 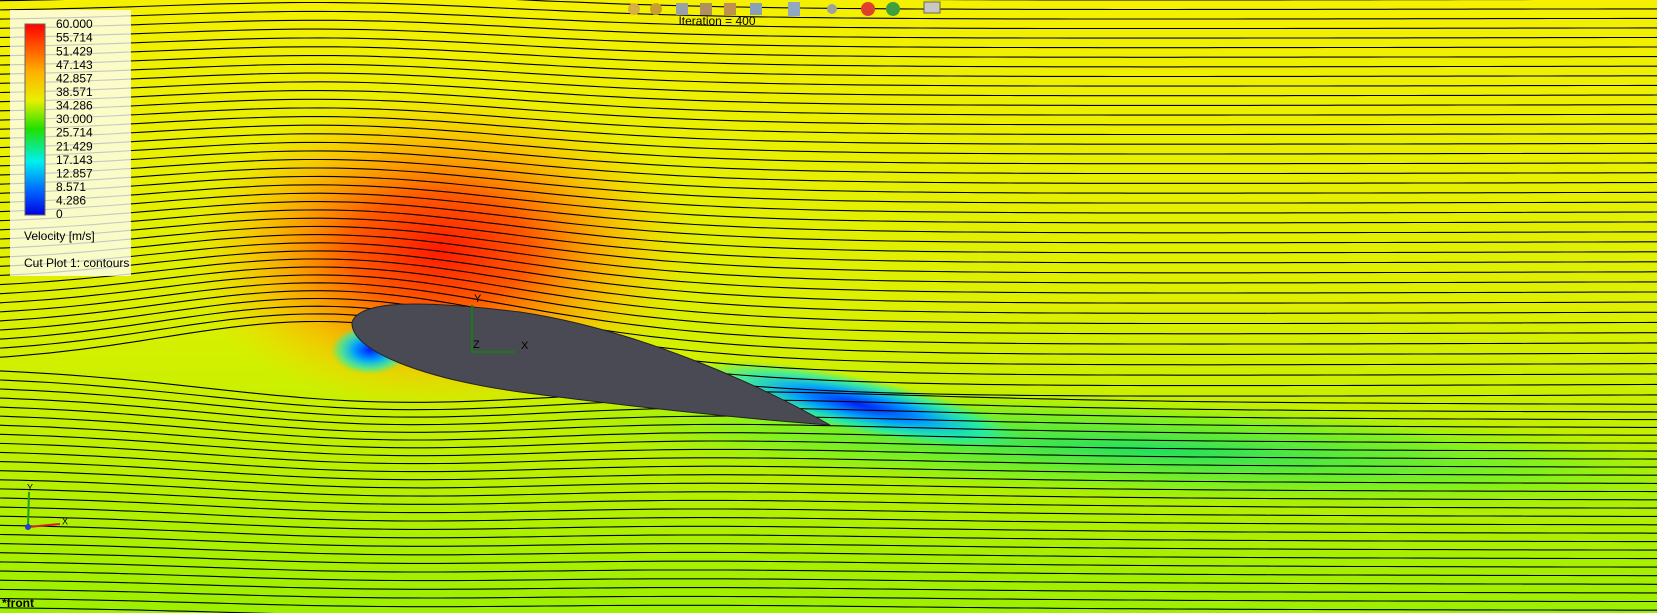 What do you see at coordinates (74, 146) in the screenshot?
I see `legend-tick-label: 21.429` at bounding box center [74, 146].